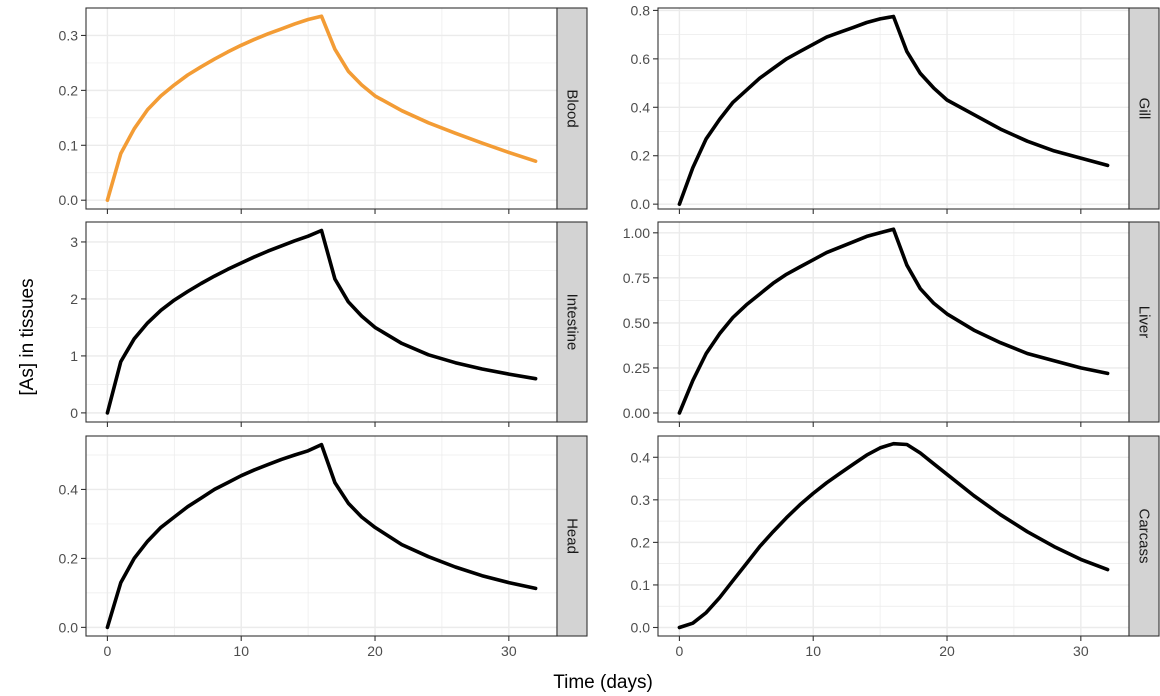 The width and height of the screenshot is (1160, 696). I want to click on panel-liver: Liver 0.00 0.25 0.50 0.75 1.00, so click(891, 324).